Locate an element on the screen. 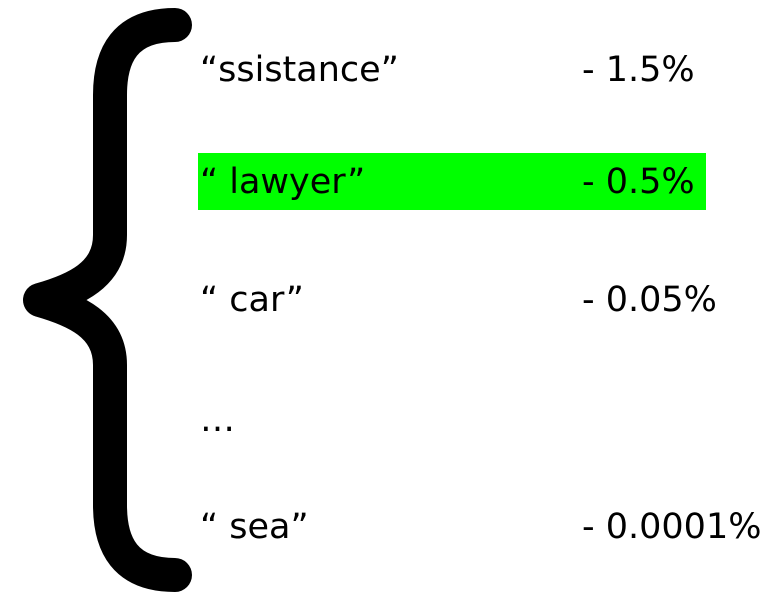 This screenshot has width=782, height=597. highlight-selected-token is located at coordinates (452, 181).